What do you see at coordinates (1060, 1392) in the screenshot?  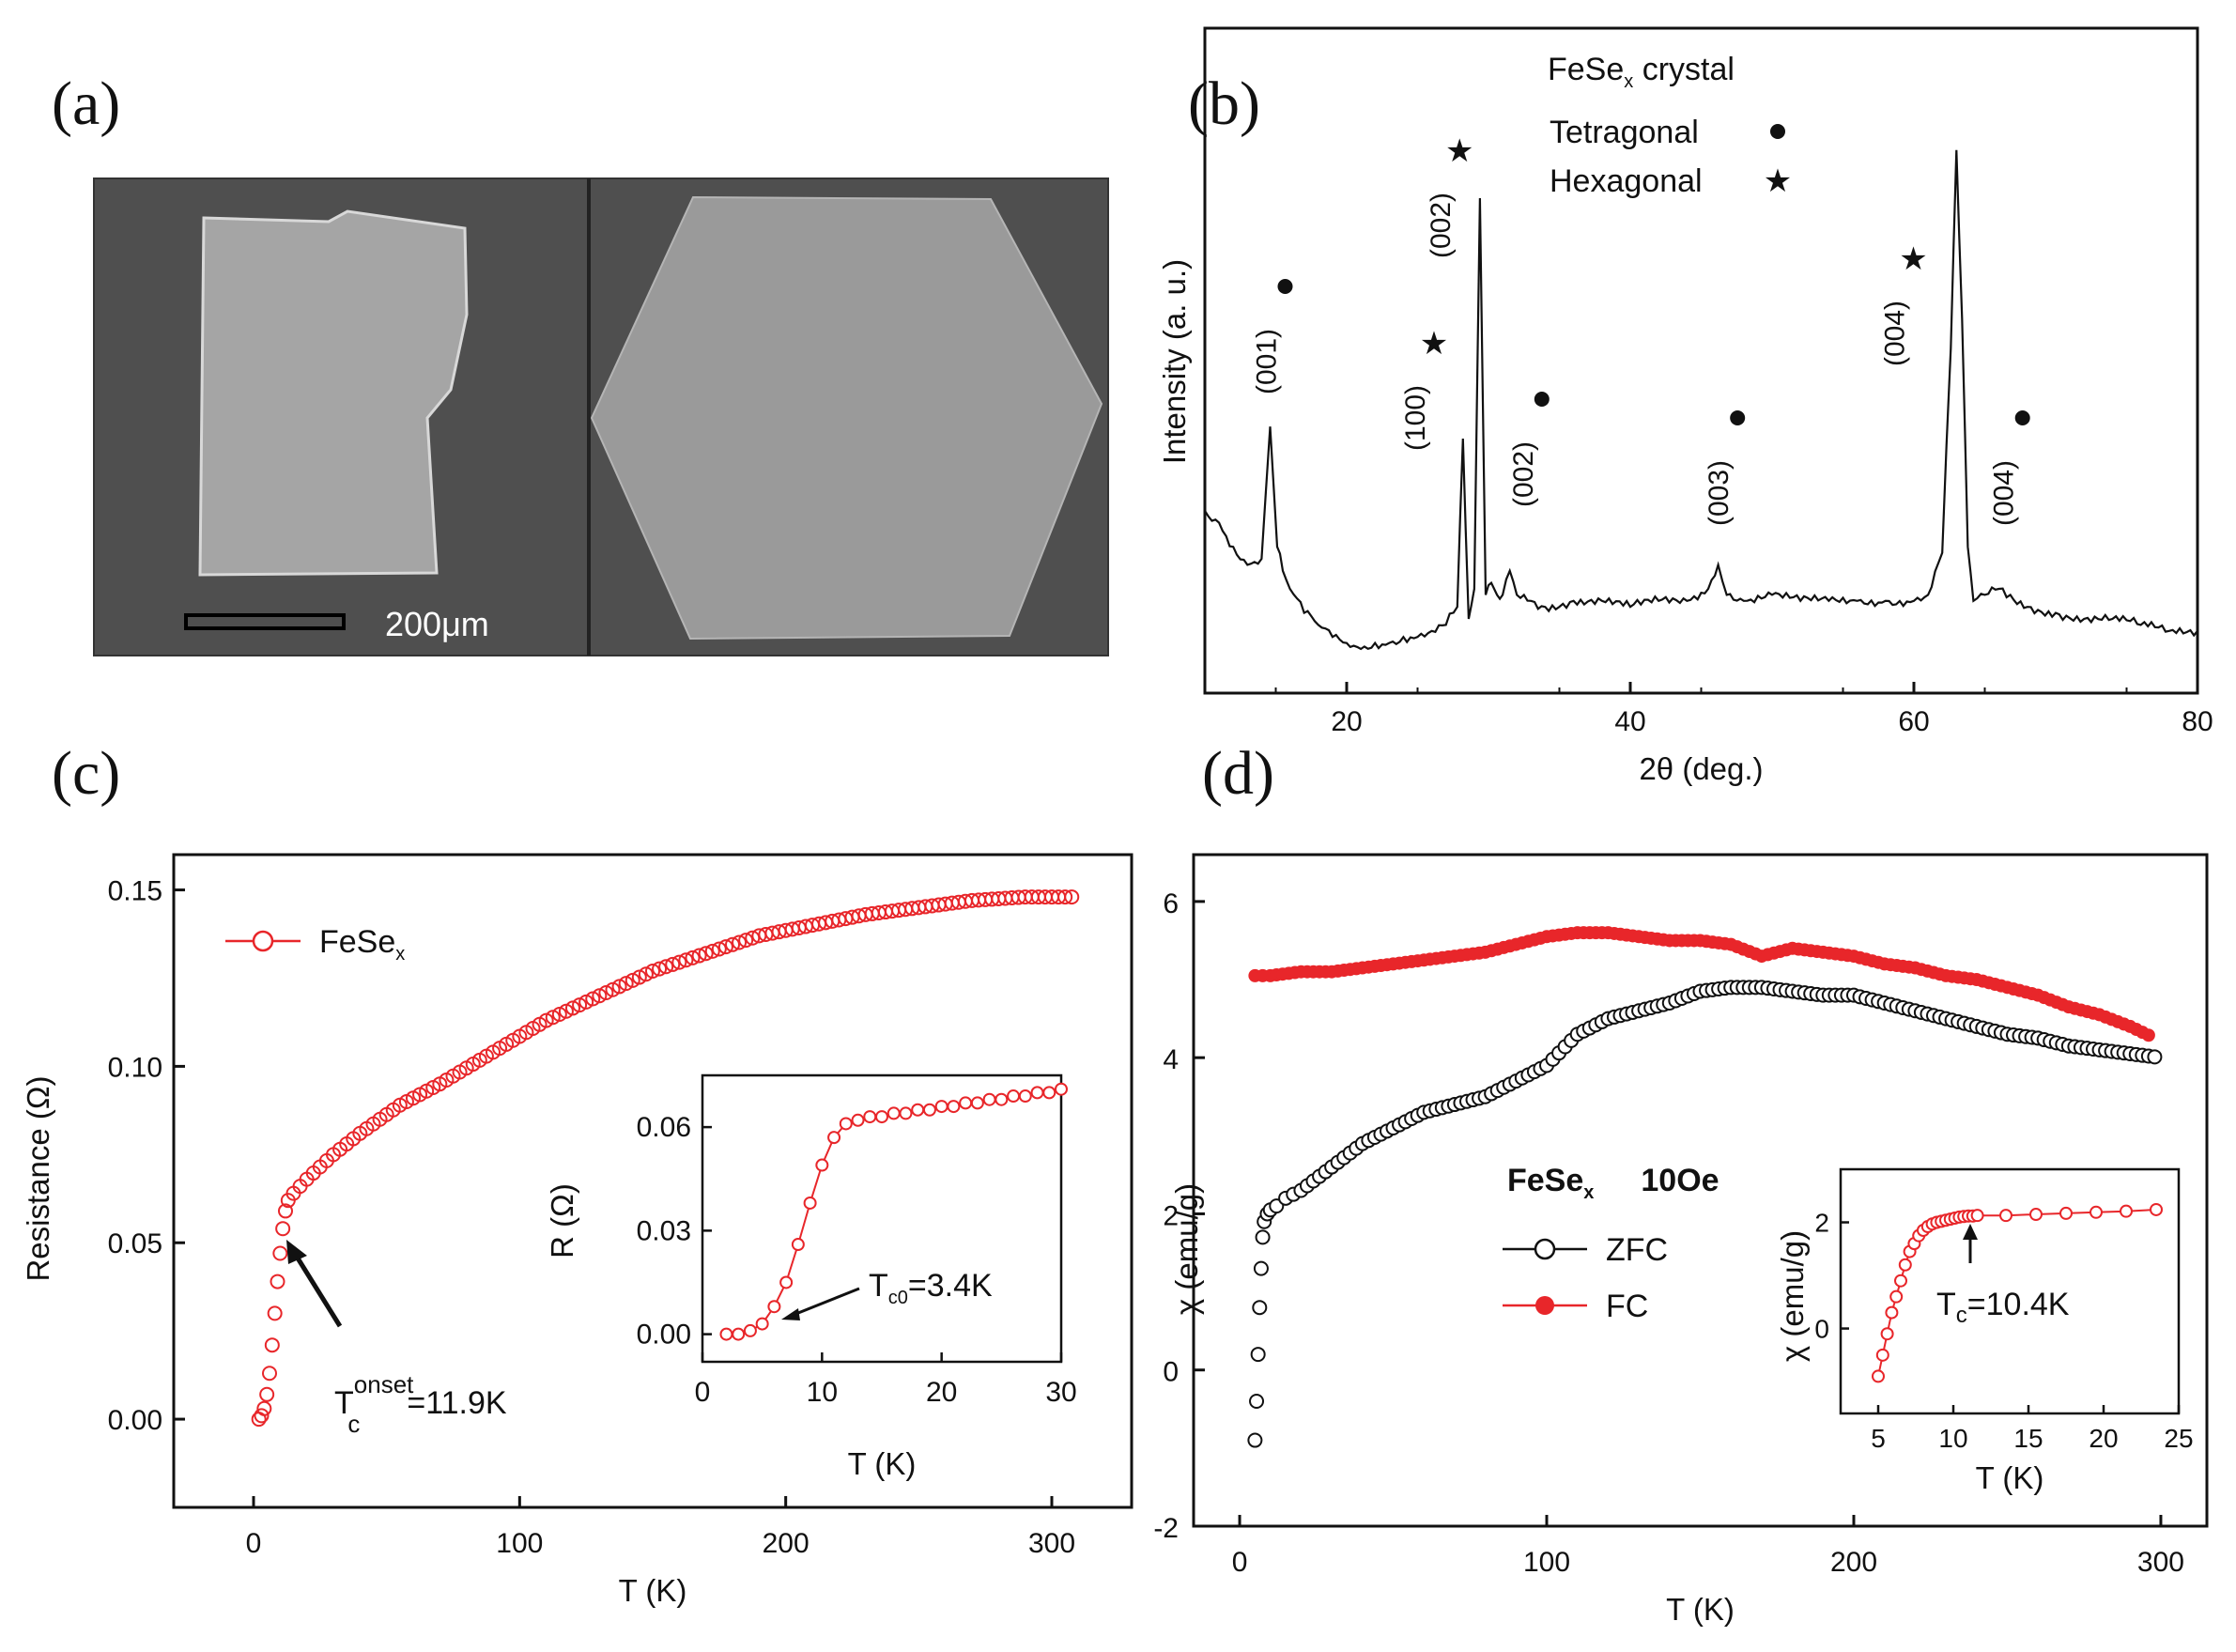 I see `inset-x-tick-label-c: 30` at bounding box center [1060, 1392].